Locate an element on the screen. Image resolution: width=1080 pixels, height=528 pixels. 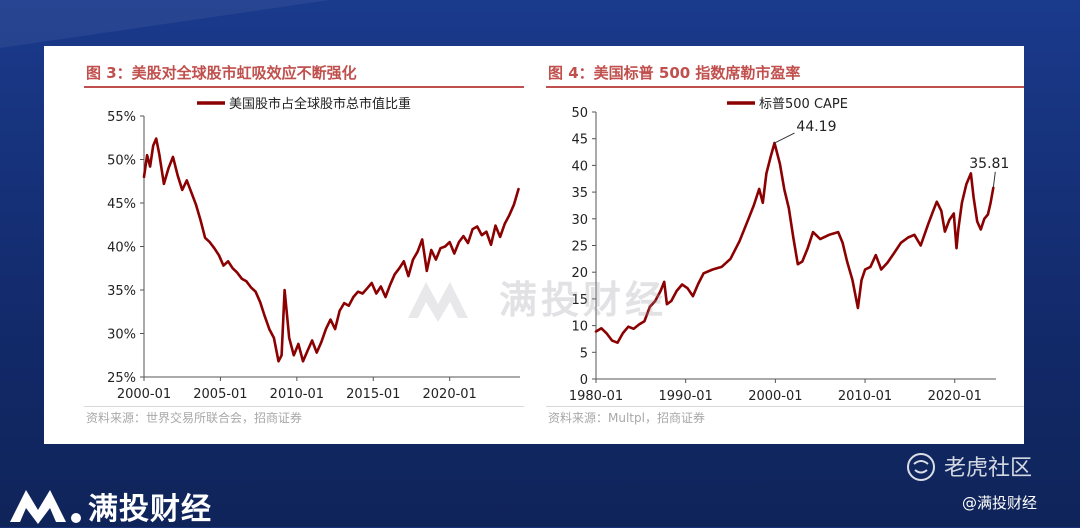
background-accent is located at coordinates (165, 24).